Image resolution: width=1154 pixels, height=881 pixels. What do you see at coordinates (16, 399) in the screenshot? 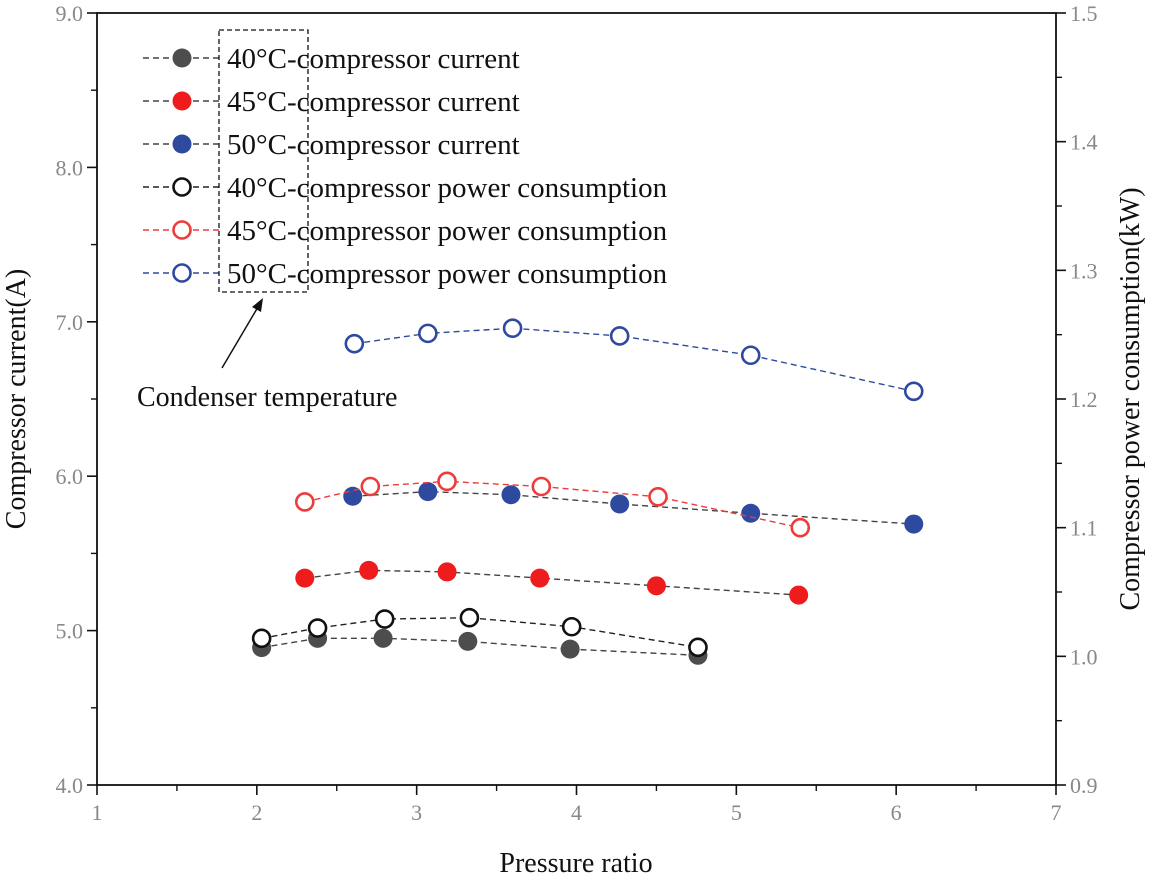
I see `y-axis-left-title: Compressor current(A)` at bounding box center [16, 399].